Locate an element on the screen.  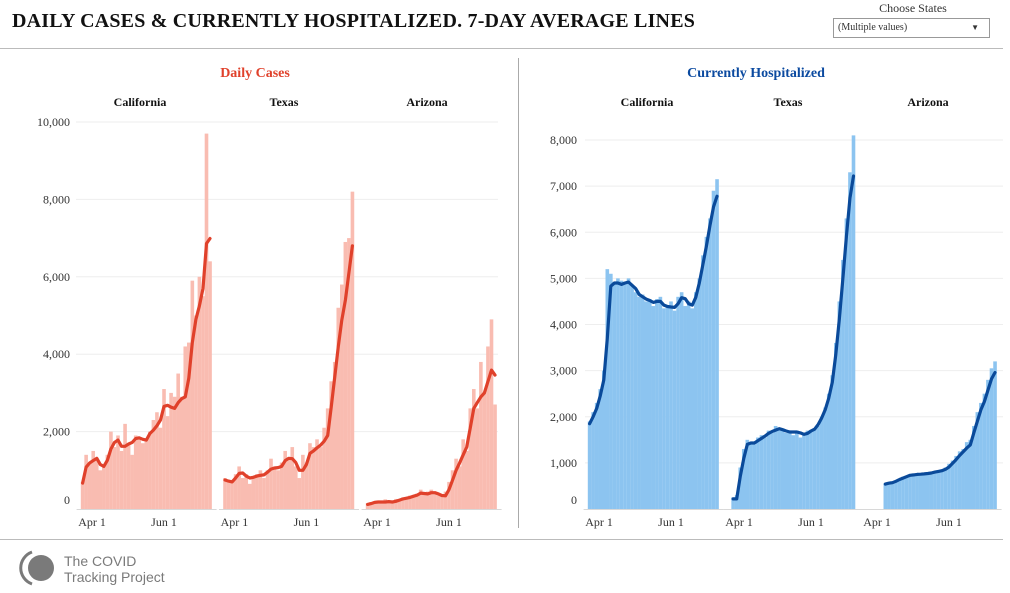
panel-california: California Apr 1 Jun 1 is located at coordinates (653, 312).